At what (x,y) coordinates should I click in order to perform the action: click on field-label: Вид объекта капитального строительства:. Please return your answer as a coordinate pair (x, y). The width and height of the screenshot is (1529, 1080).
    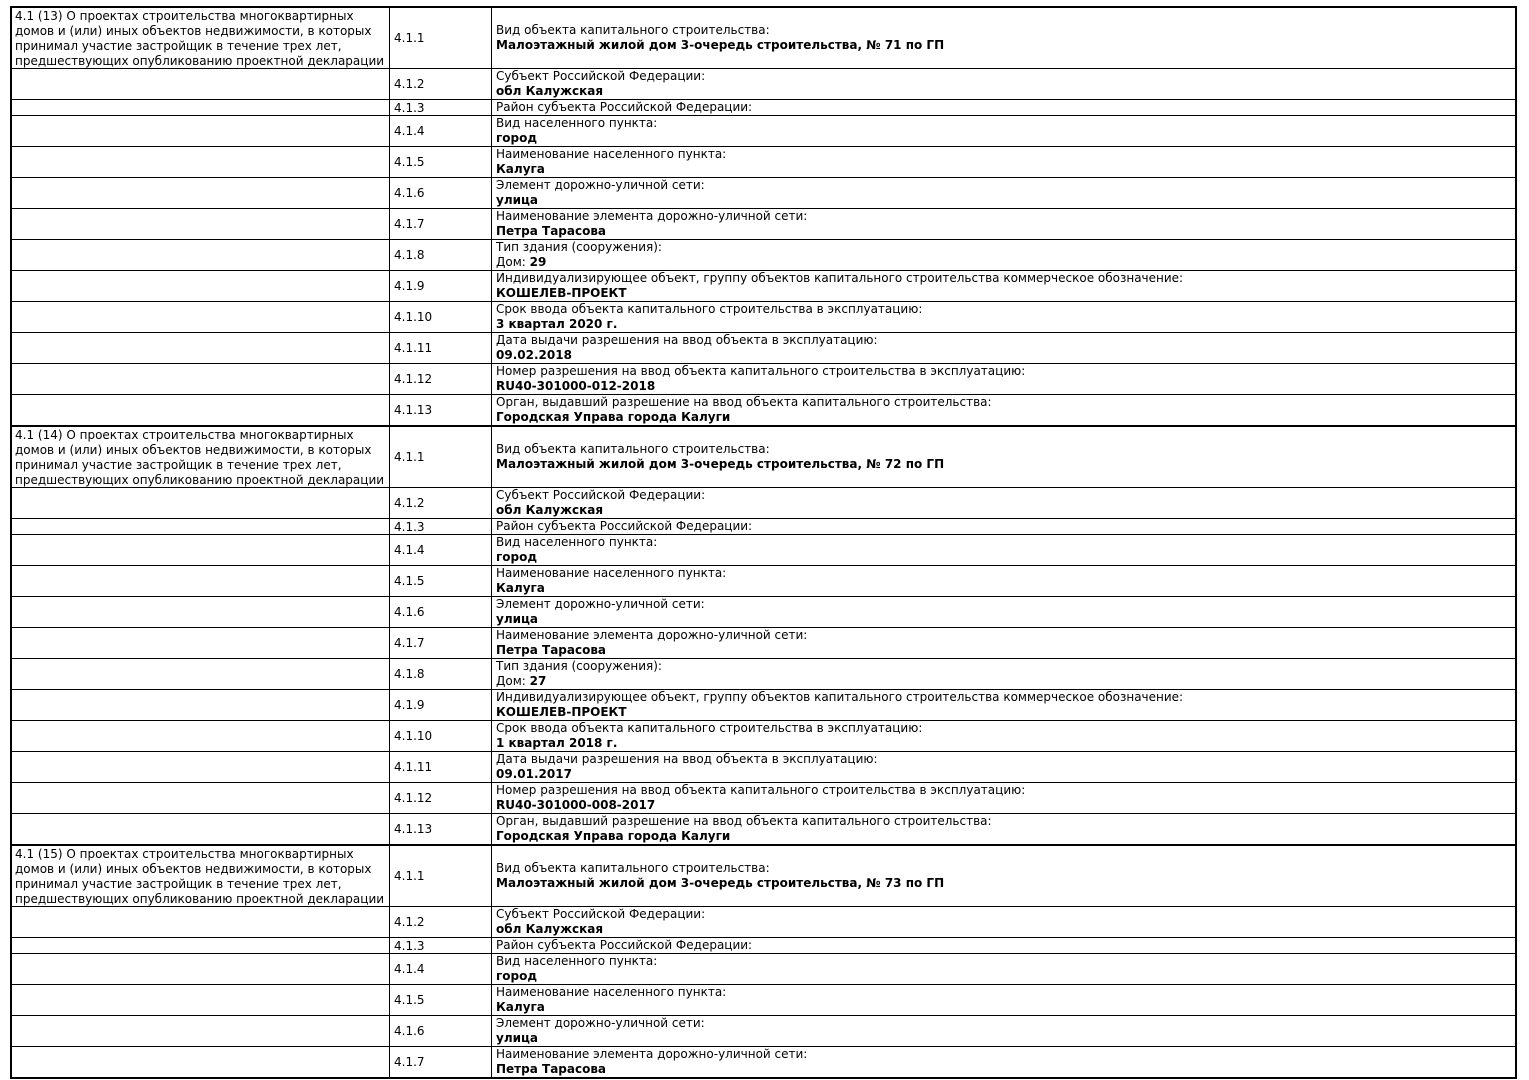
    Looking at the image, I should click on (633, 30).